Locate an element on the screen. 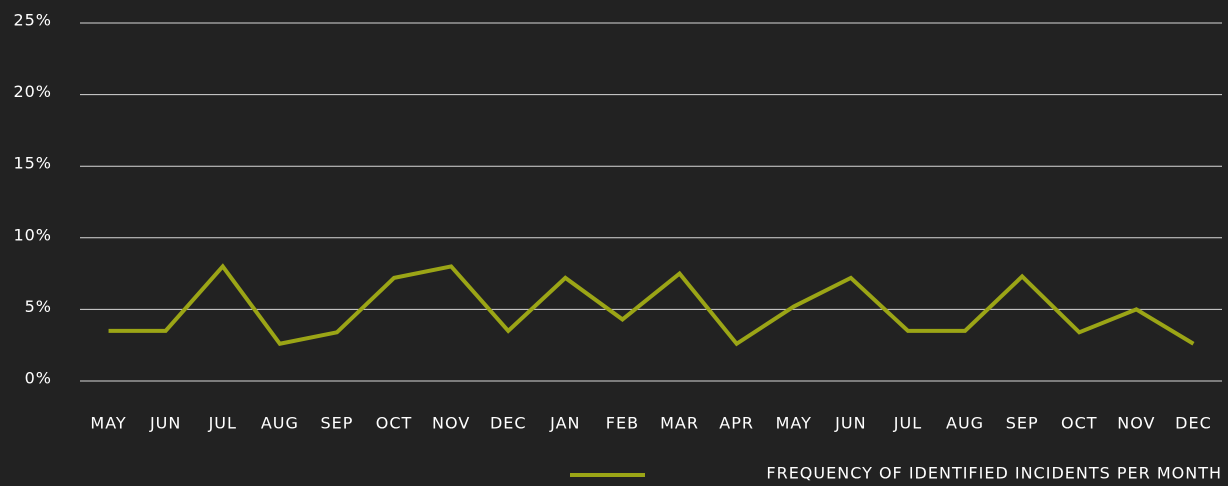 Image resolution: width=1228 pixels, height=486 pixels. y-tick-label: 15% is located at coordinates (32, 163).